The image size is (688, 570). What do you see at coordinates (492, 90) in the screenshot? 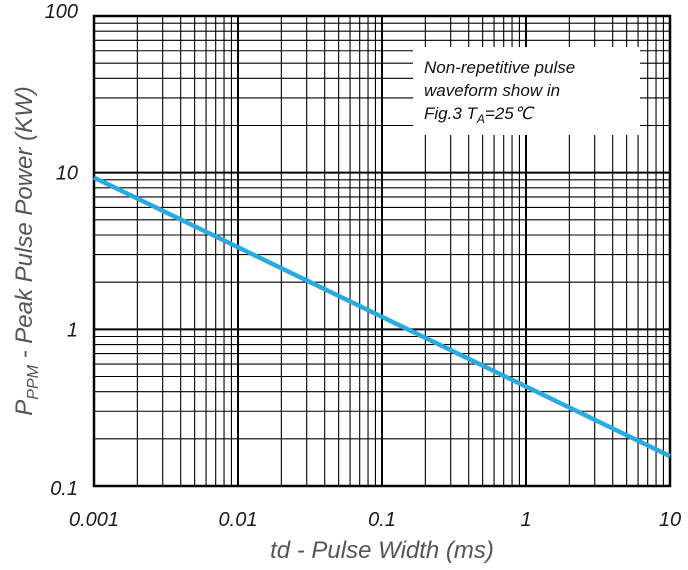
I see `annotation-line-2: waveform show in` at bounding box center [492, 90].